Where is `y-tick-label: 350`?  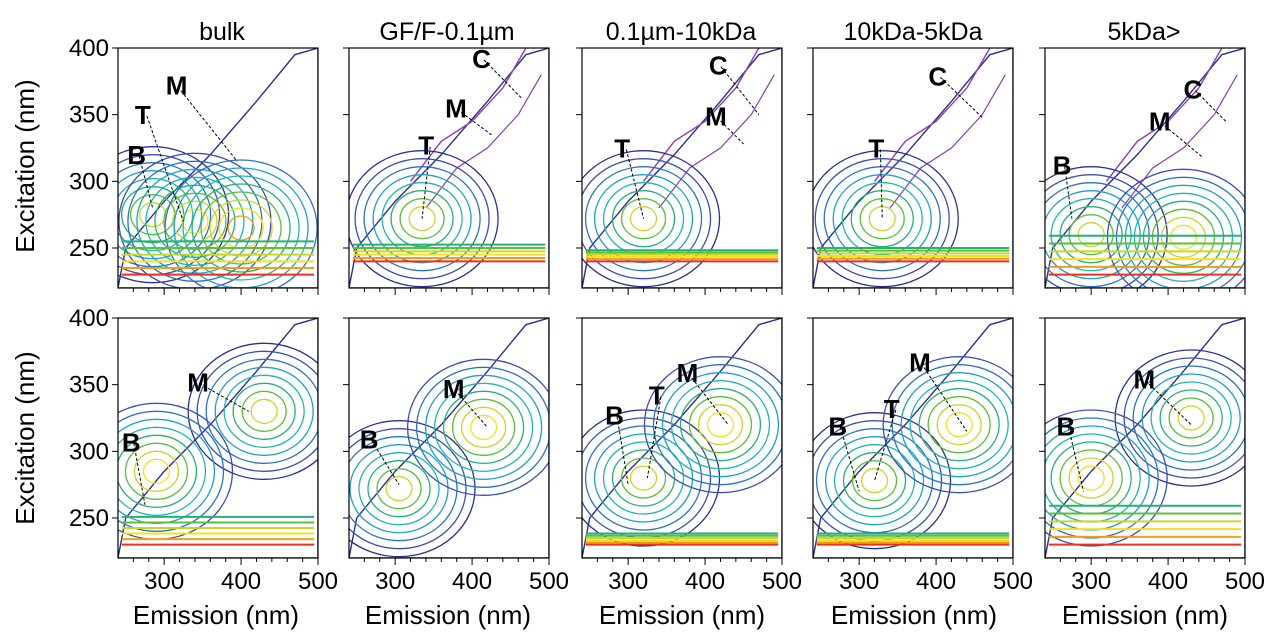
y-tick-label: 350 is located at coordinates (89, 115).